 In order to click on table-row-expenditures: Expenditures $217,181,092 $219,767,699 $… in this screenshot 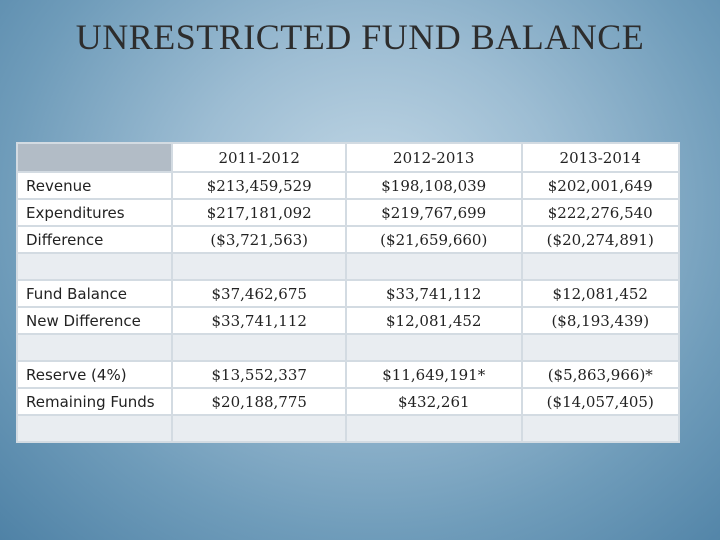, I will do `click(347, 212)`.